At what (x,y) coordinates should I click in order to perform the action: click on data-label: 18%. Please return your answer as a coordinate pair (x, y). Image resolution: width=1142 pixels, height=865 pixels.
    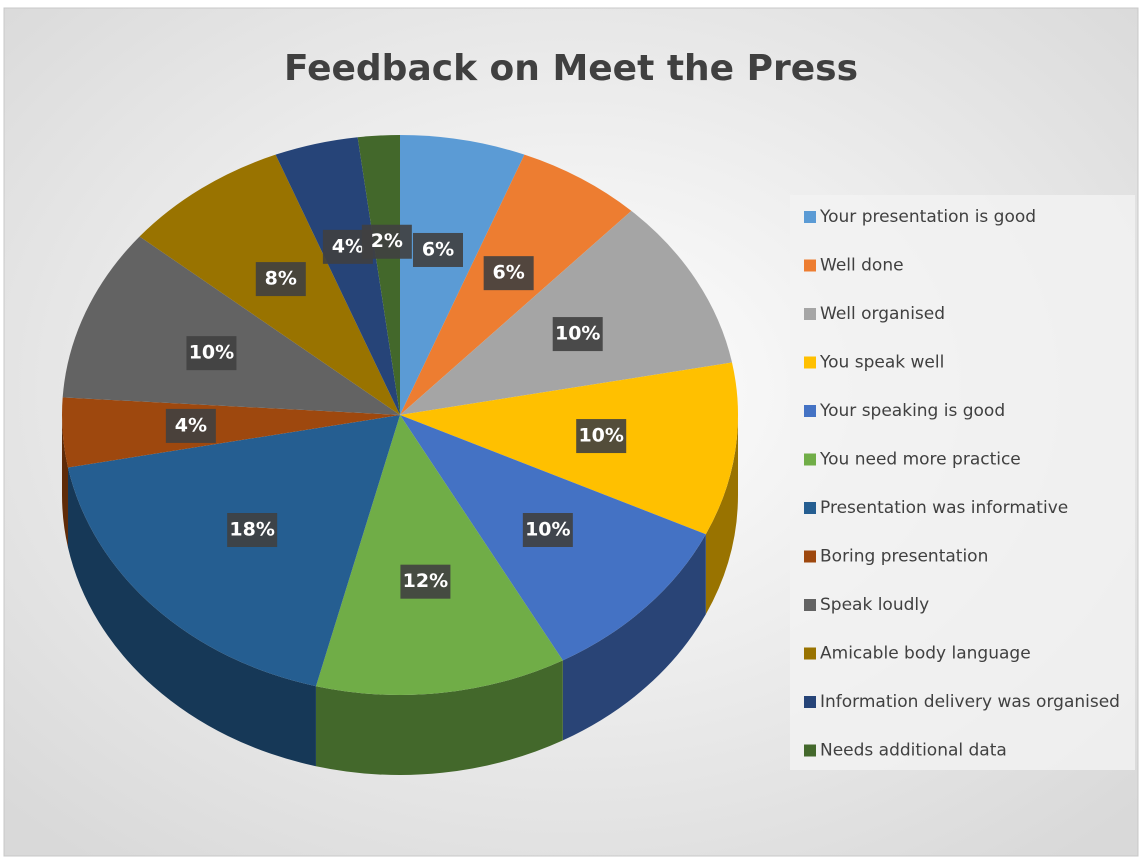
    Looking at the image, I should click on (251, 530).